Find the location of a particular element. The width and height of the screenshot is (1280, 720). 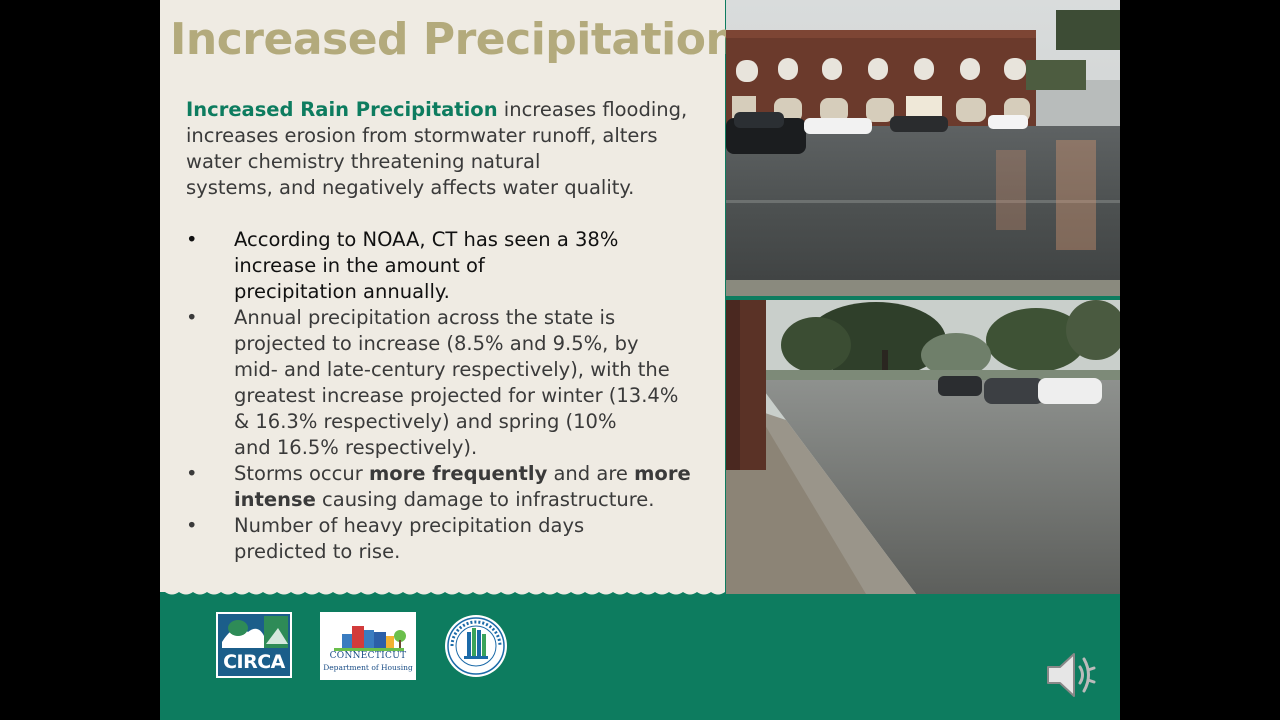

bullet-text: Storms occur is located at coordinates (301, 473).